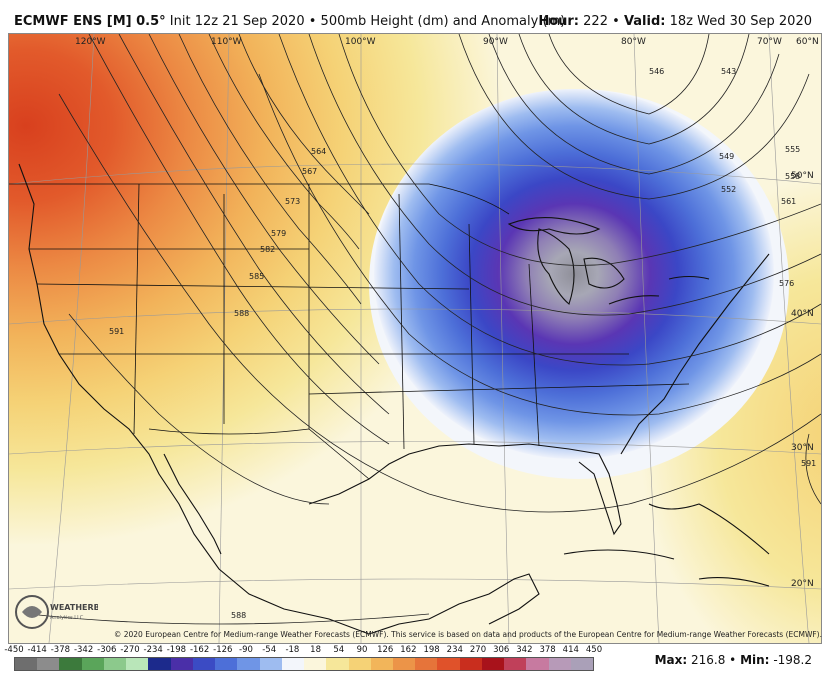 This screenshot has width=828, height=674. Describe the element at coordinates (501, 650) in the screenshot. I see `colorbar-tick-label: 306` at that location.